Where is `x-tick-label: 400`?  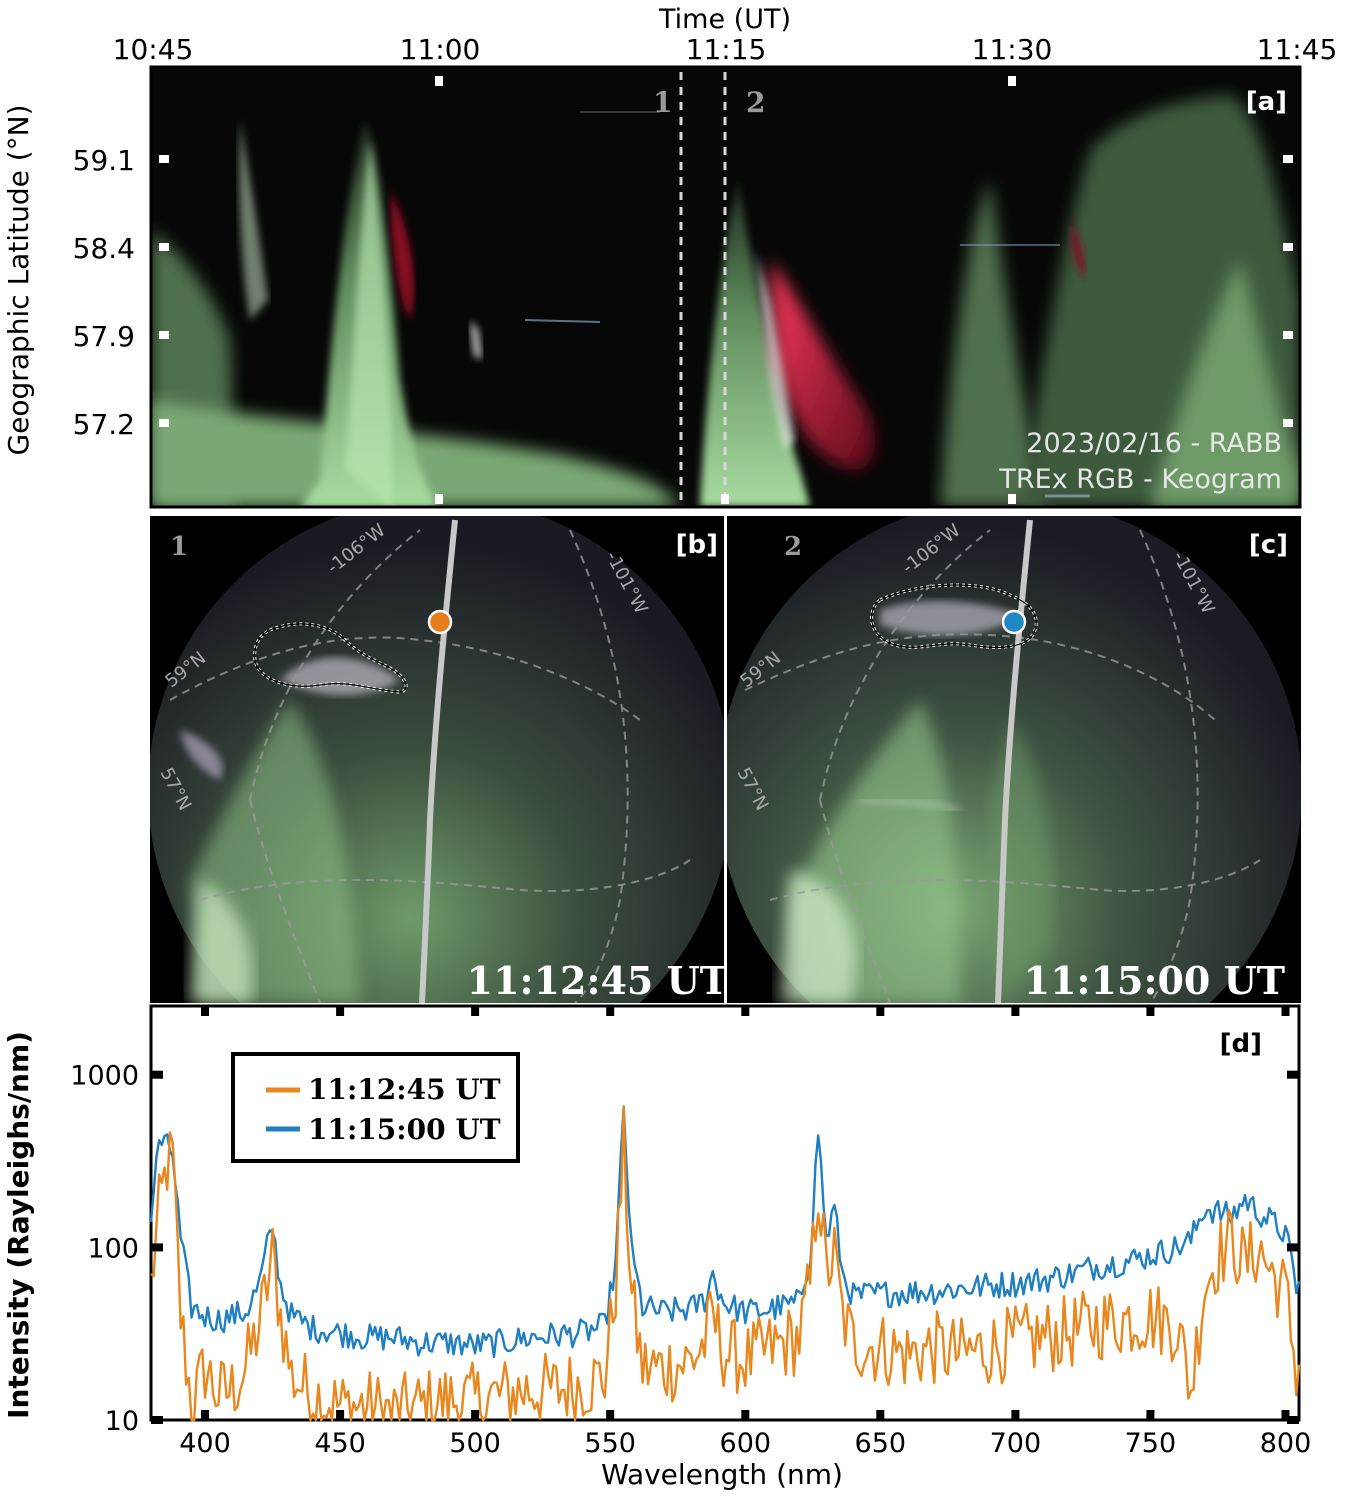 x-tick-label: 400 is located at coordinates (205, 1443).